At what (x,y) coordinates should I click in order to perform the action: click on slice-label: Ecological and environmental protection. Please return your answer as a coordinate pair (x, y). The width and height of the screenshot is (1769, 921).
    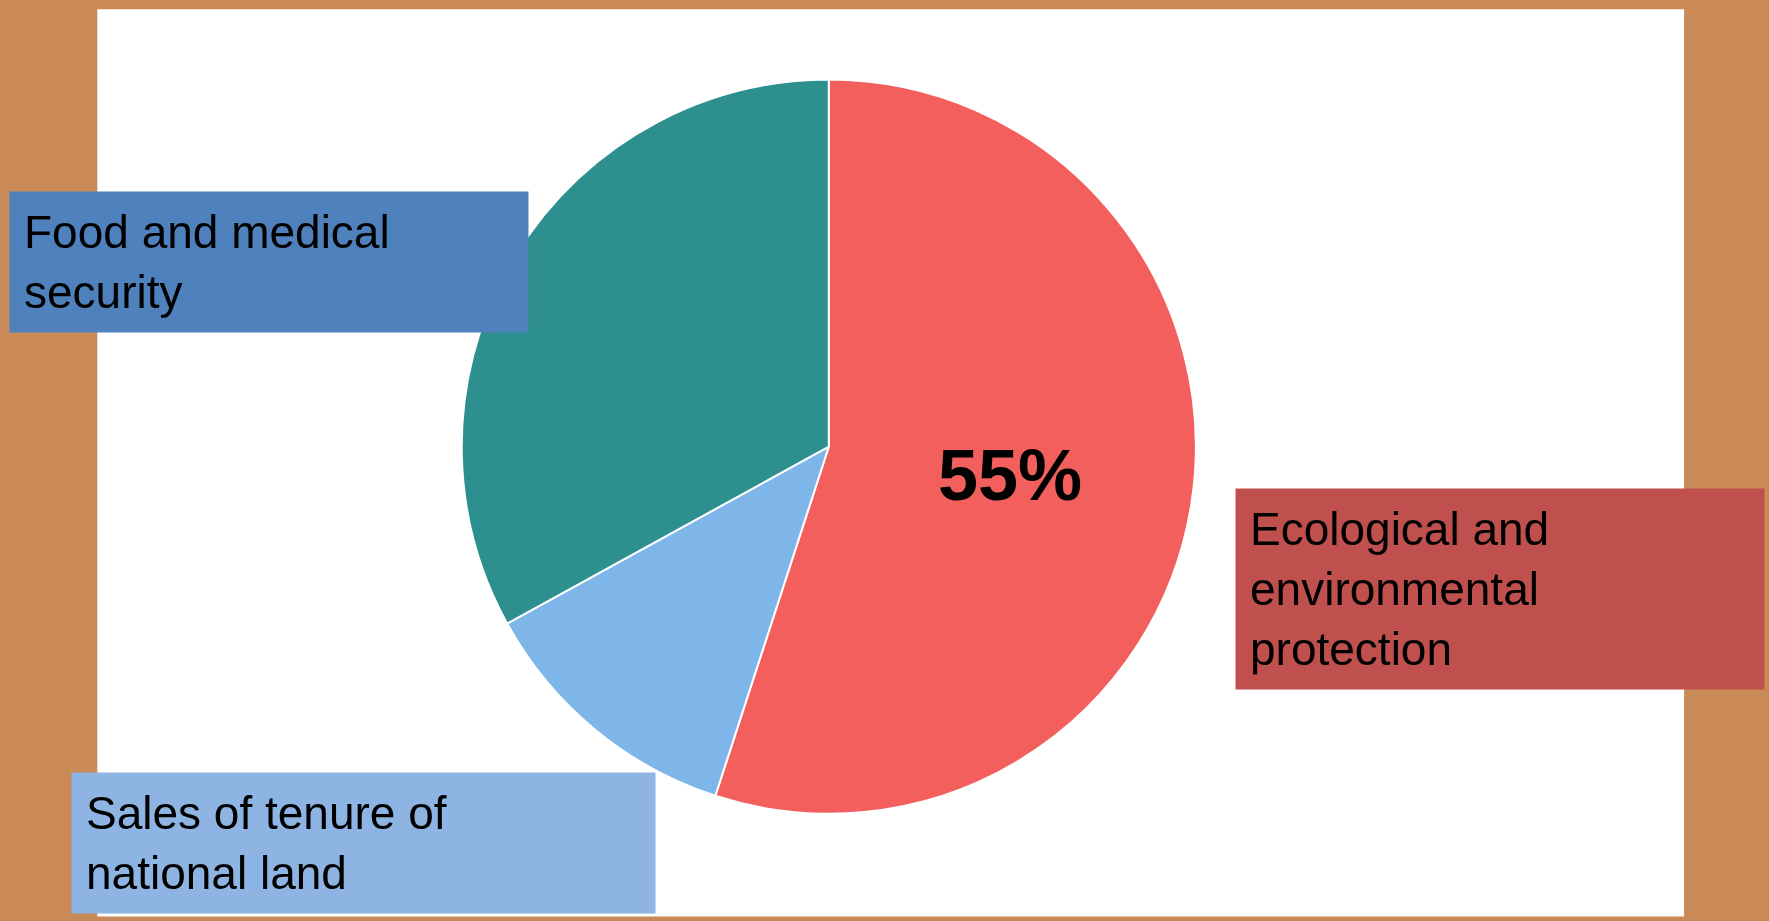
    Looking at the image, I should click on (1400, 589).